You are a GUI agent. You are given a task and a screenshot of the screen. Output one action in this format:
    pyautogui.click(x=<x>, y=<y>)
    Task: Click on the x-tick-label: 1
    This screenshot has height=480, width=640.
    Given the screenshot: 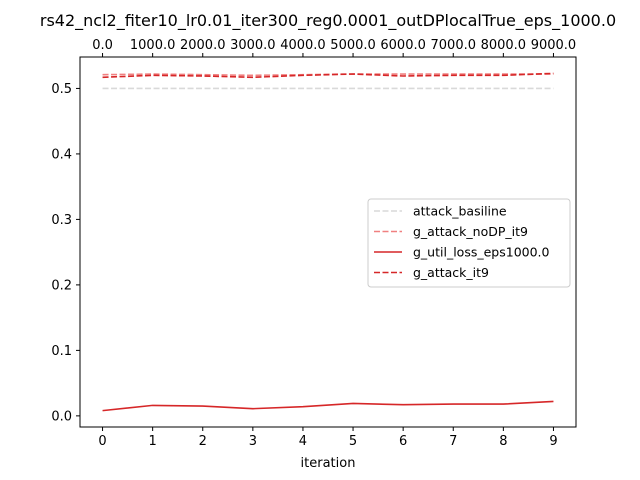 What is the action you would take?
    pyautogui.click(x=153, y=441)
    